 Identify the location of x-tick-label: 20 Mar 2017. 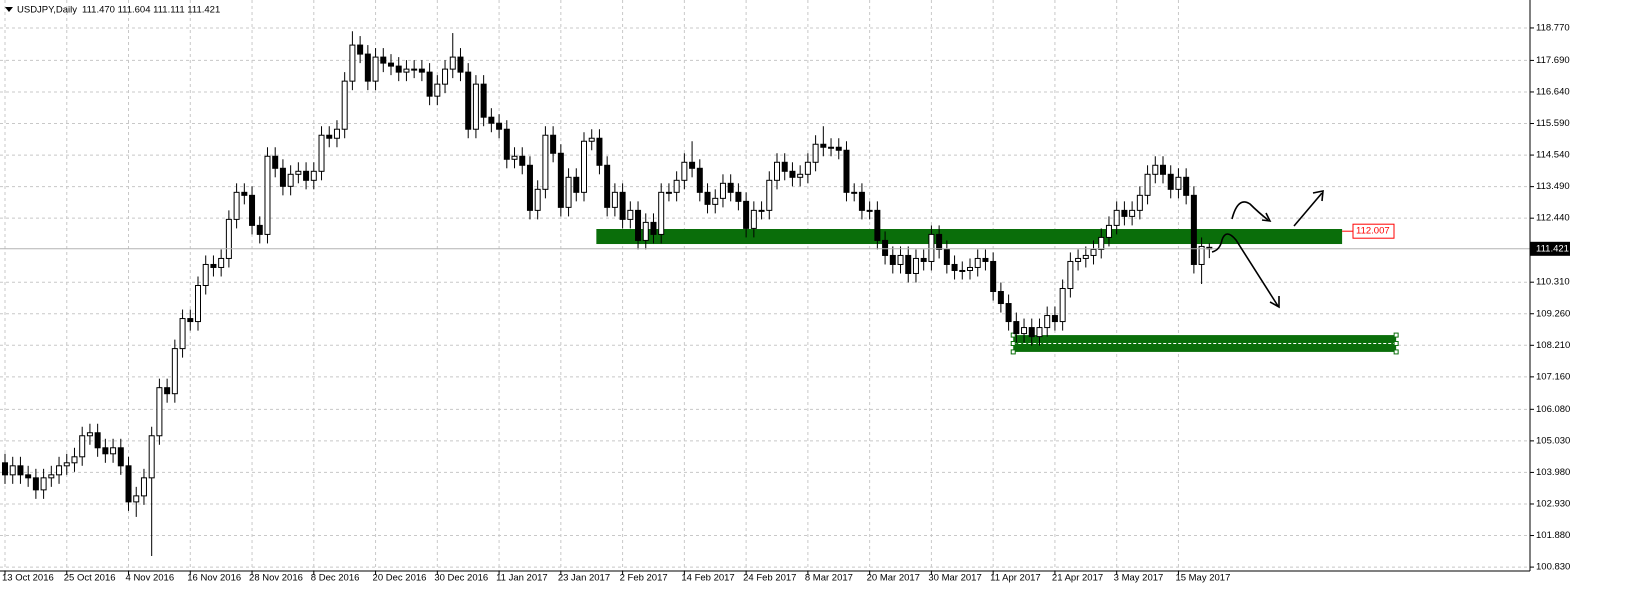
(893, 578).